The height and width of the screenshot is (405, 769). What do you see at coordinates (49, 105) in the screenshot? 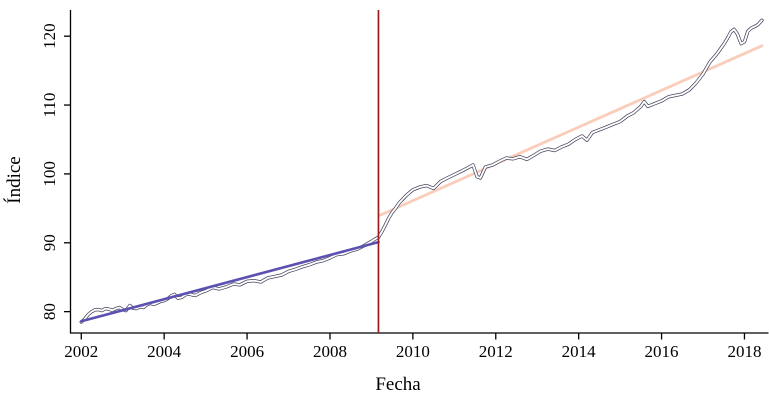
I see `y-tick-label: 110` at bounding box center [49, 105].